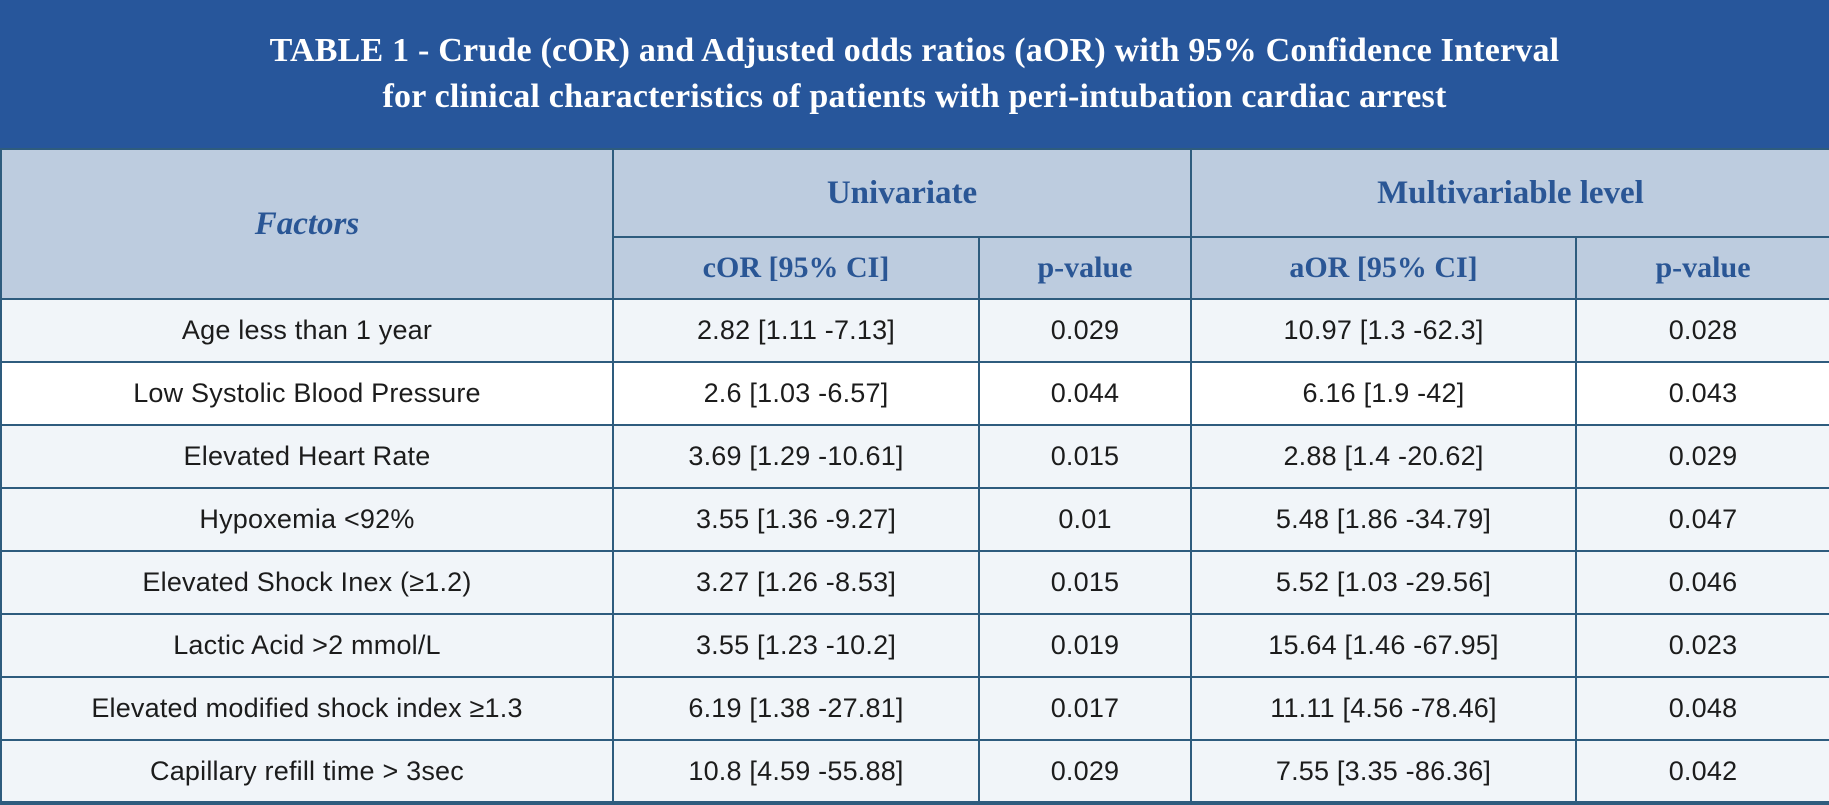  I want to click on aor-ci-cell: 2.88 [1.4 -20.62], so click(1383, 456).